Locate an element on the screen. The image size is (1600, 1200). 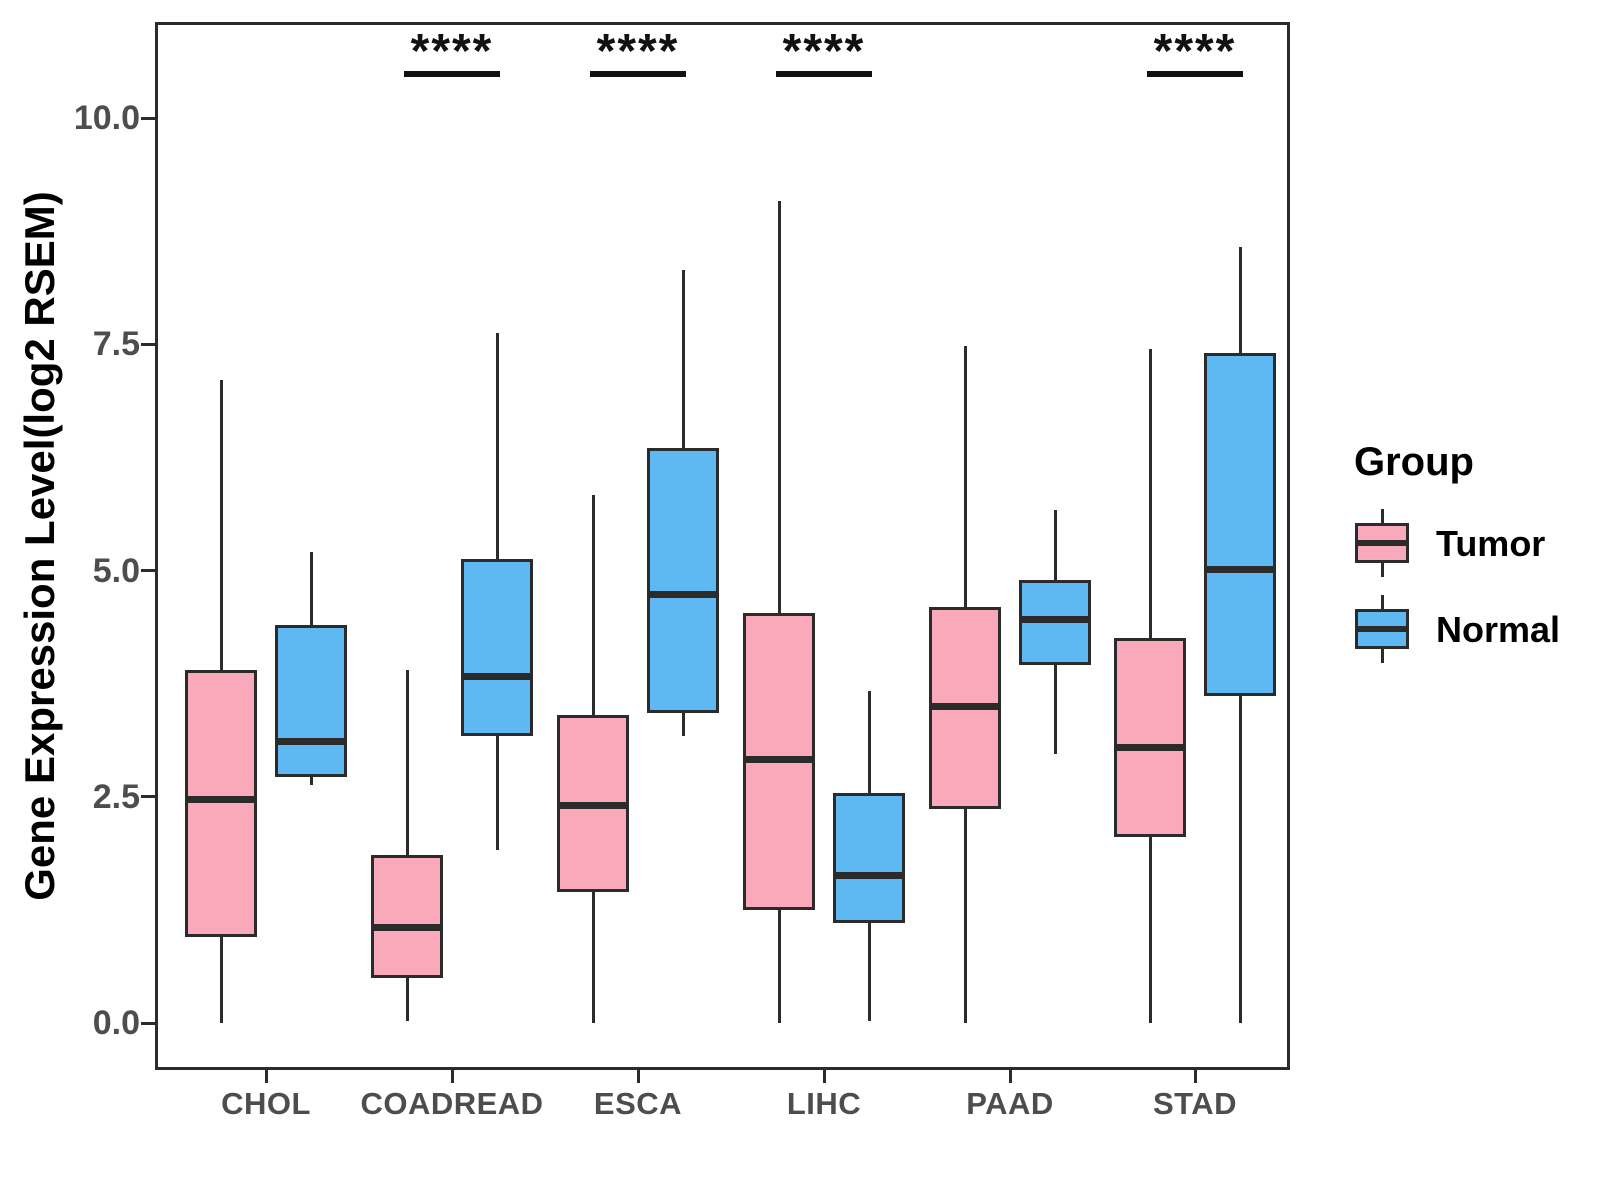
legend-title: Group is located at coordinates (1414, 462).